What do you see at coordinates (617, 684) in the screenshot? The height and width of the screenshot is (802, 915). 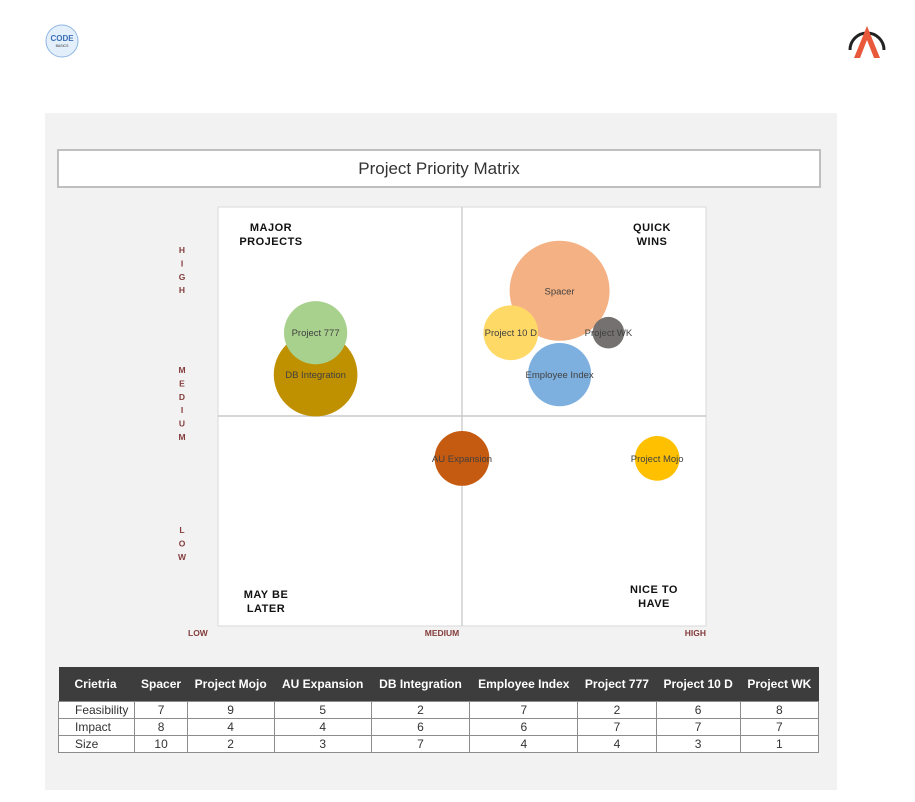 I see `column-header: Project 777` at bounding box center [617, 684].